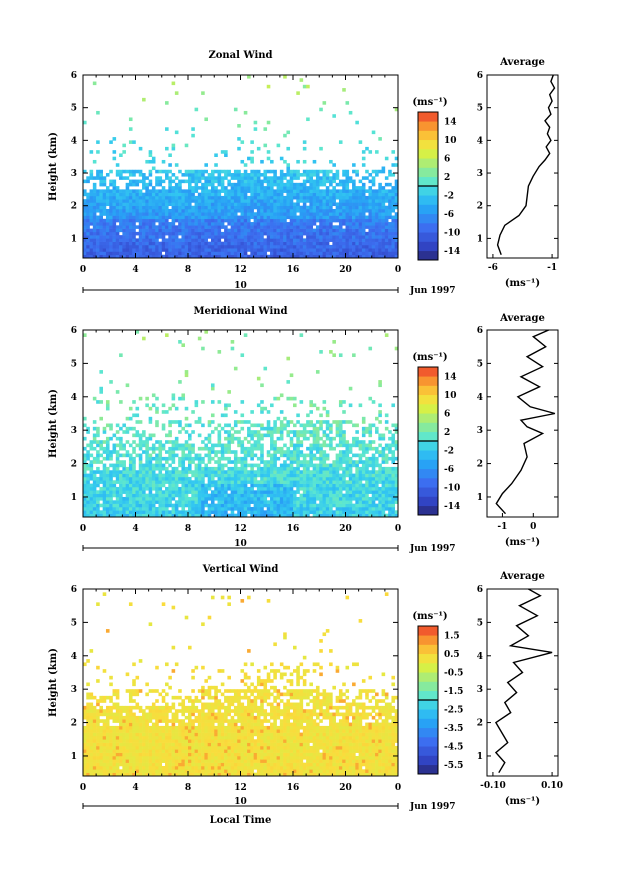  Describe the element at coordinates (398, 529) in the screenshot. I see `x-tick-label: 0` at that location.